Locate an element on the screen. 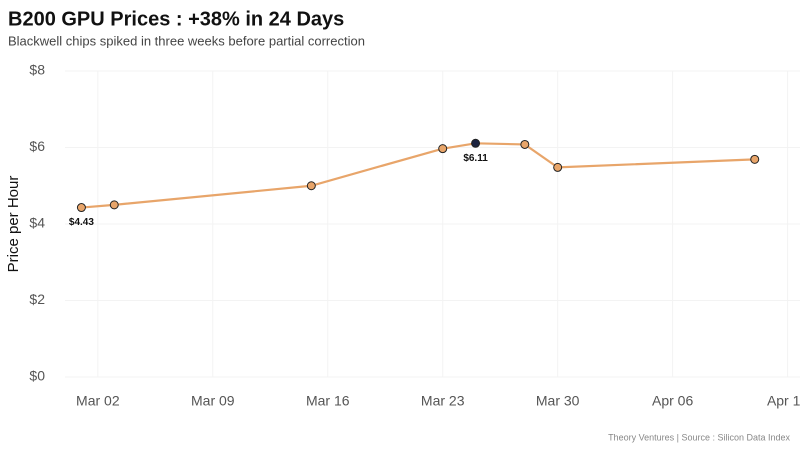 The image size is (800, 450). x-tick-label: Mar 30 is located at coordinates (558, 401).